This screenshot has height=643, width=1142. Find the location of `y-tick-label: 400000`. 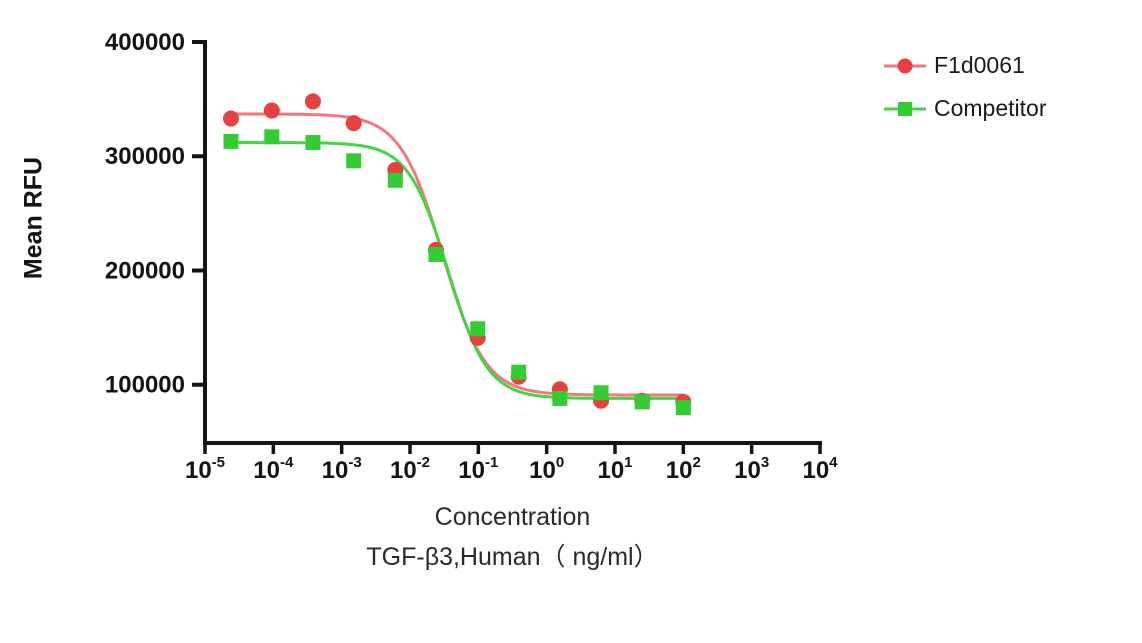

y-tick-label: 400000 is located at coordinates (145, 42).